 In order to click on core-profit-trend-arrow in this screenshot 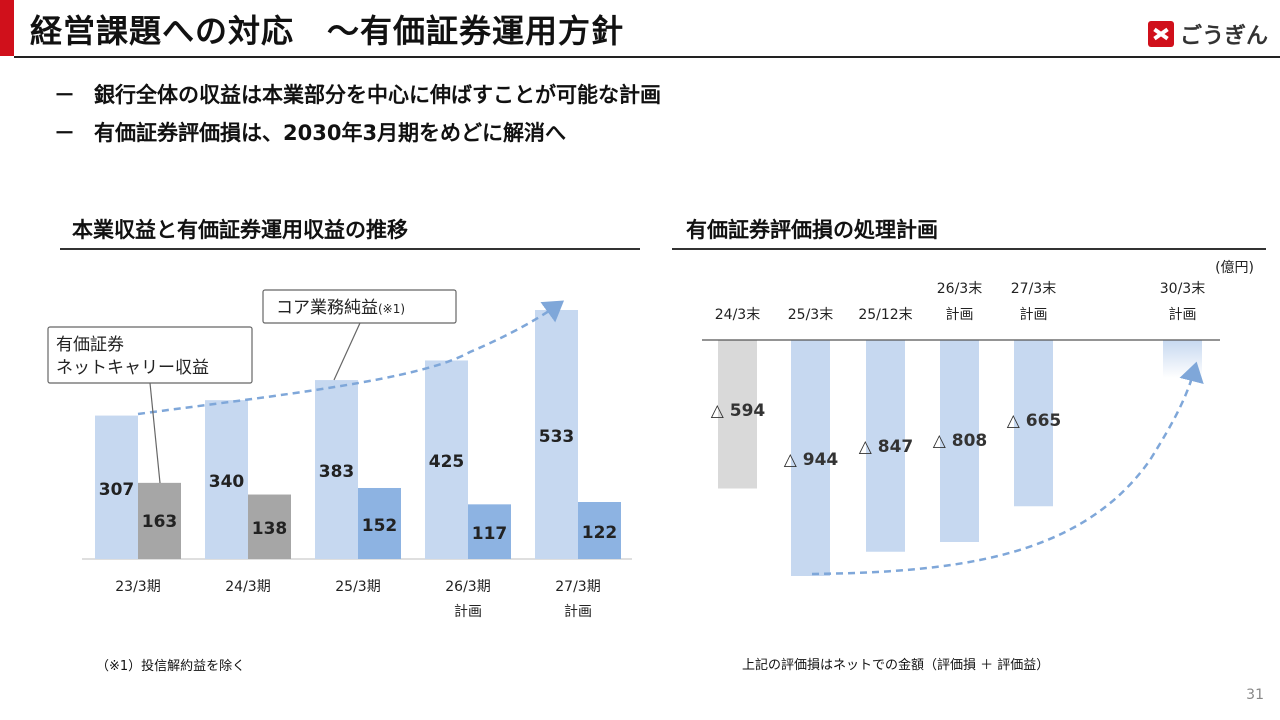, I will do `click(351, 358)`.